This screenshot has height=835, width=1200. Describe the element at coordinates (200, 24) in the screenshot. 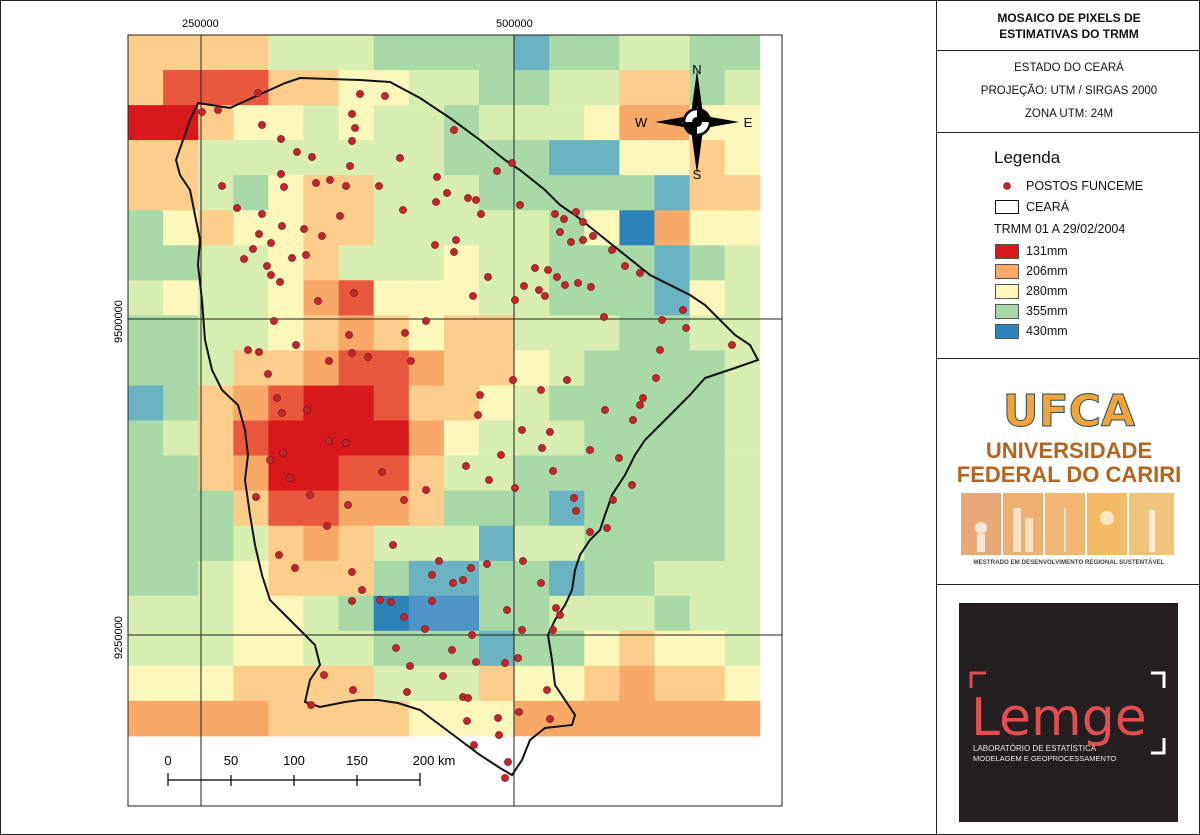

I see `grid-label-top-250000: 250000` at that location.